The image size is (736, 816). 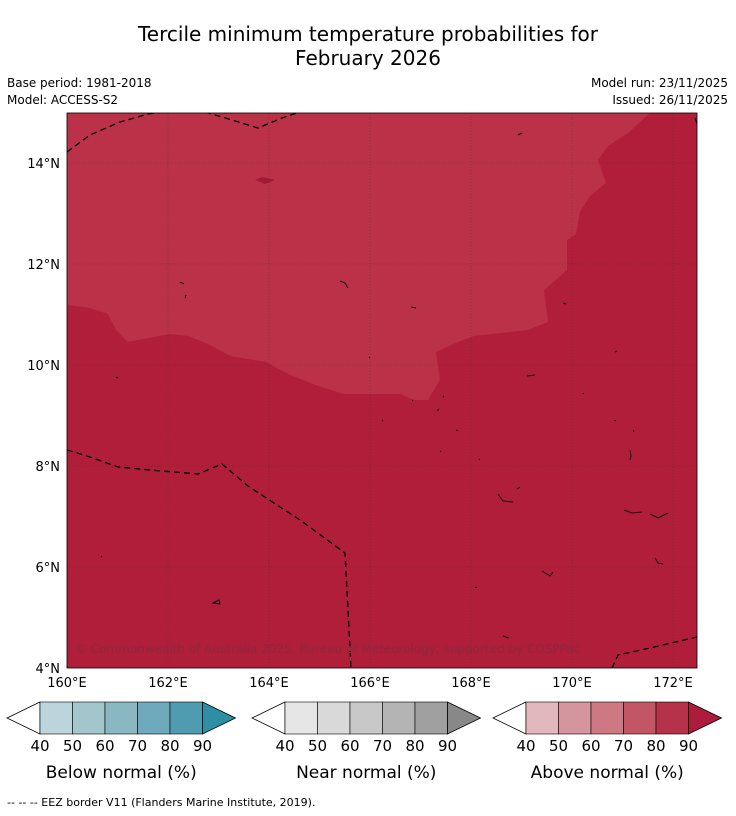 I want to click on lat-label: 10°N, so click(x=43, y=366).